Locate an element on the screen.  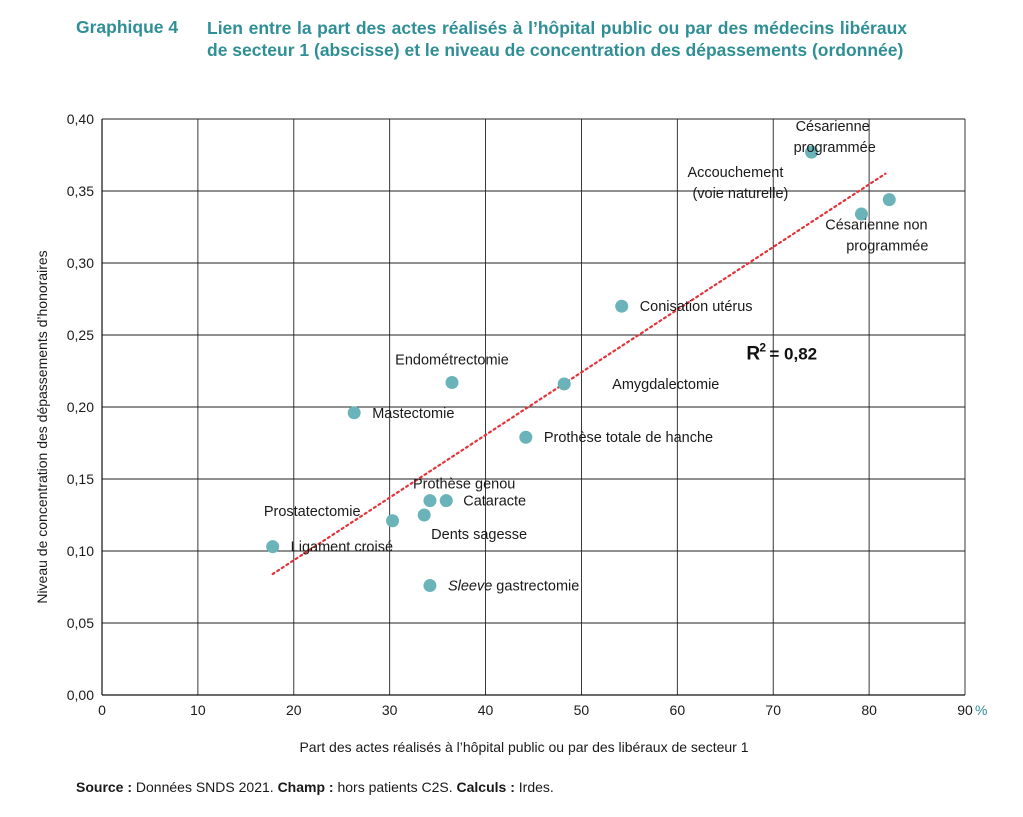
y-tick-label: 0,25 is located at coordinates (80, 335).